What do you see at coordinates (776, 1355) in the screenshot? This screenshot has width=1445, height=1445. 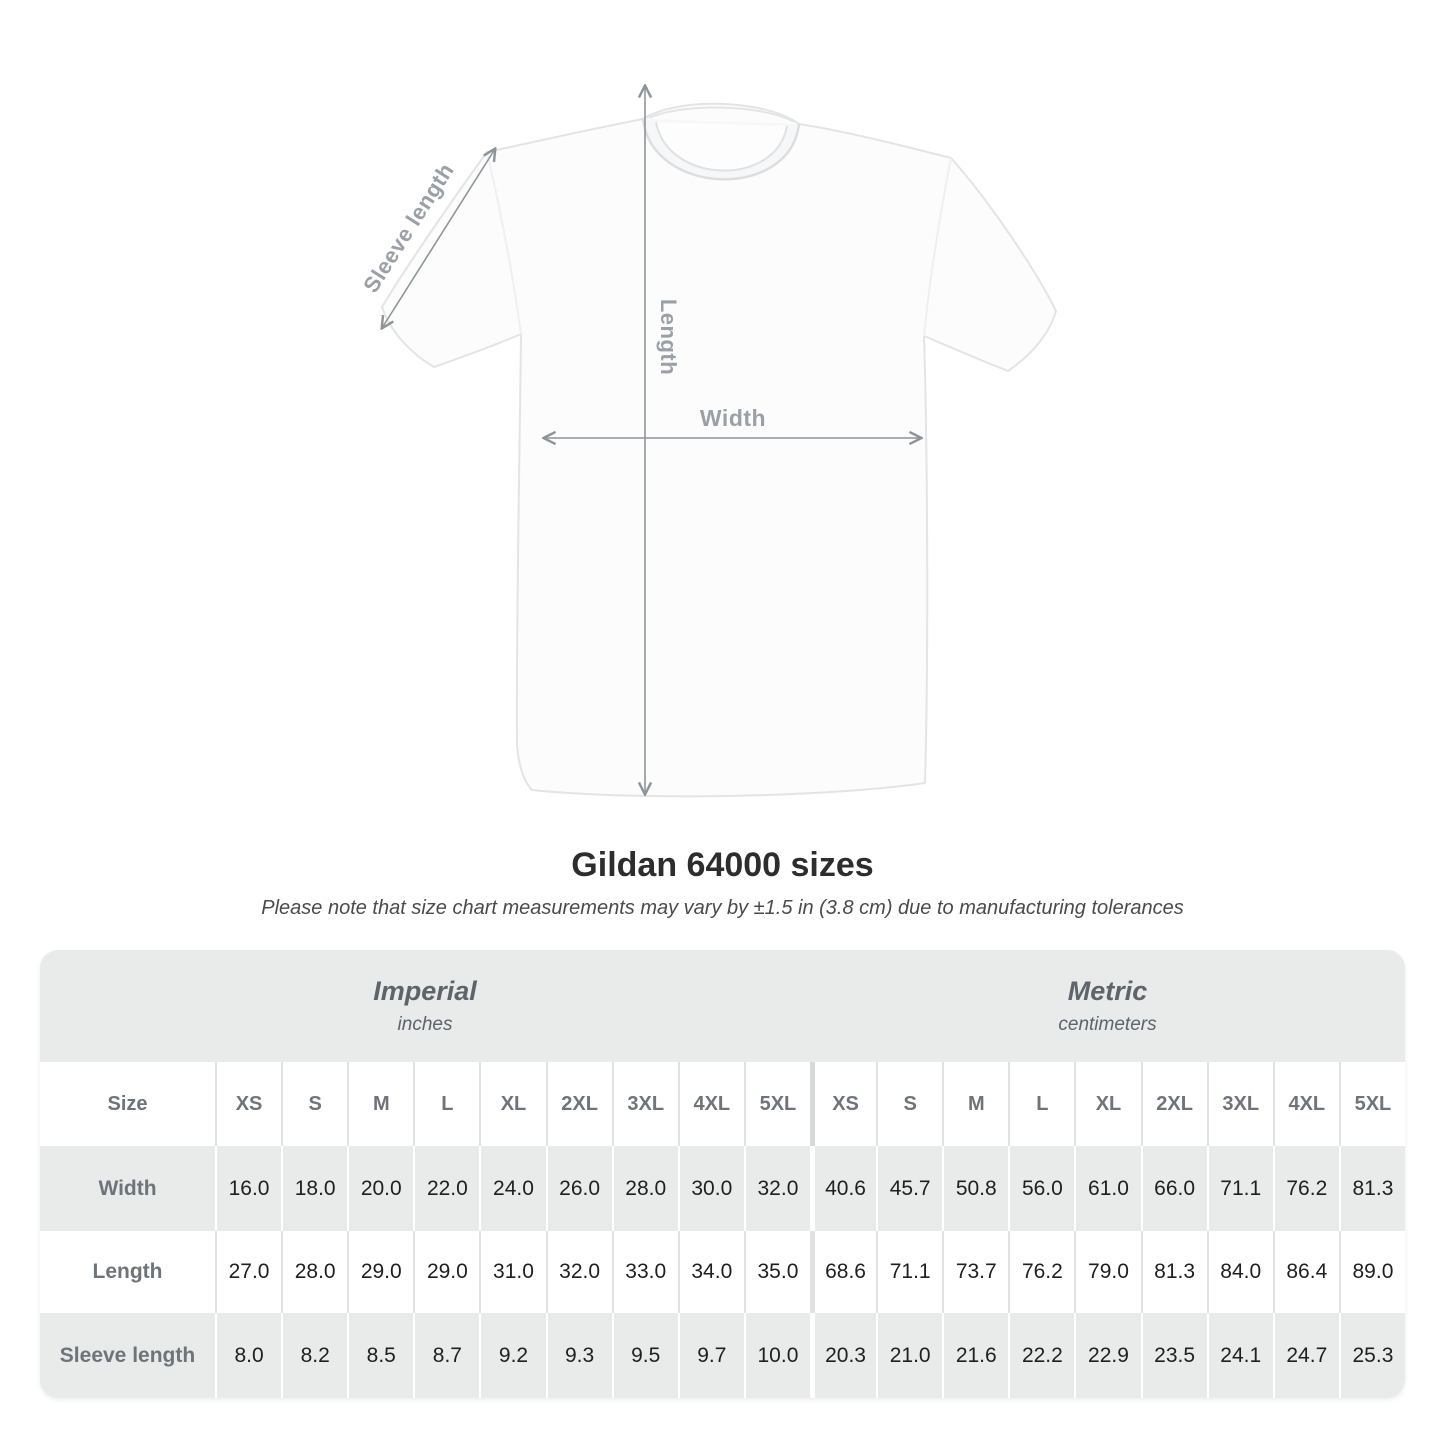 I see `imperial-value-cell: 10.0` at bounding box center [776, 1355].